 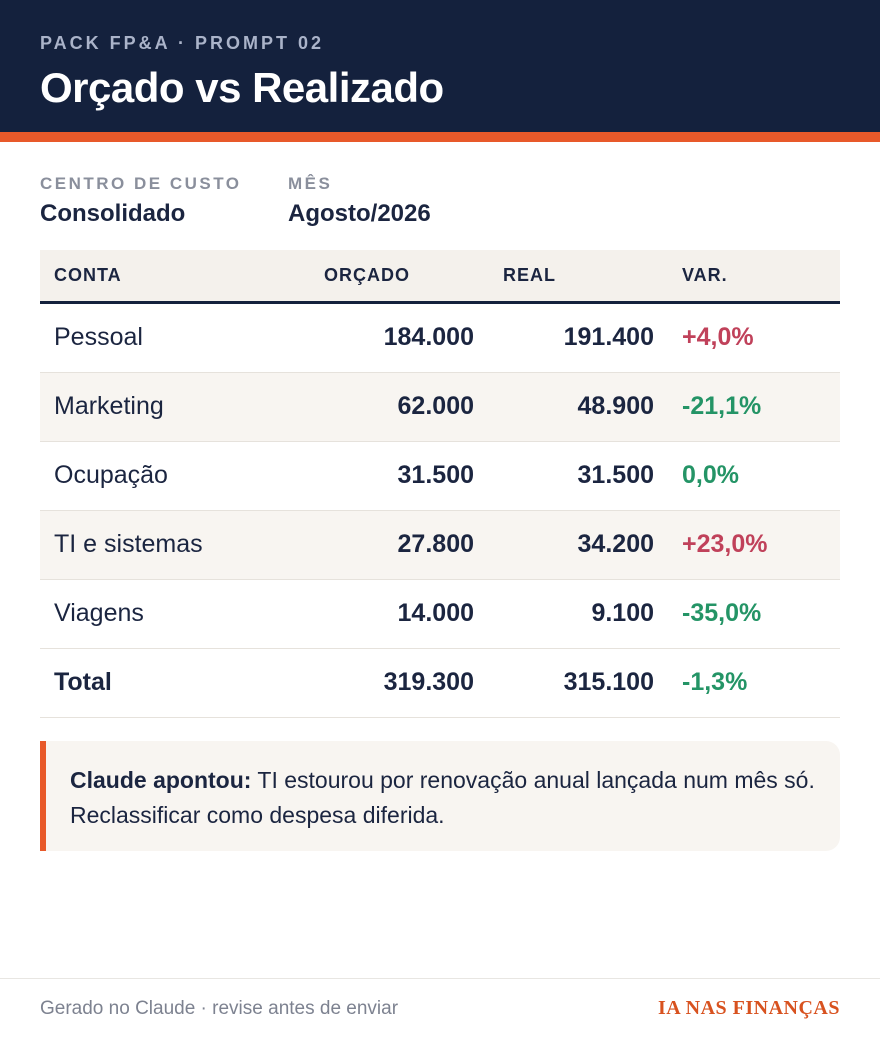 I want to click on table-row: Viagens 14.000 9.100 -35,0%, so click(x=440, y=614).